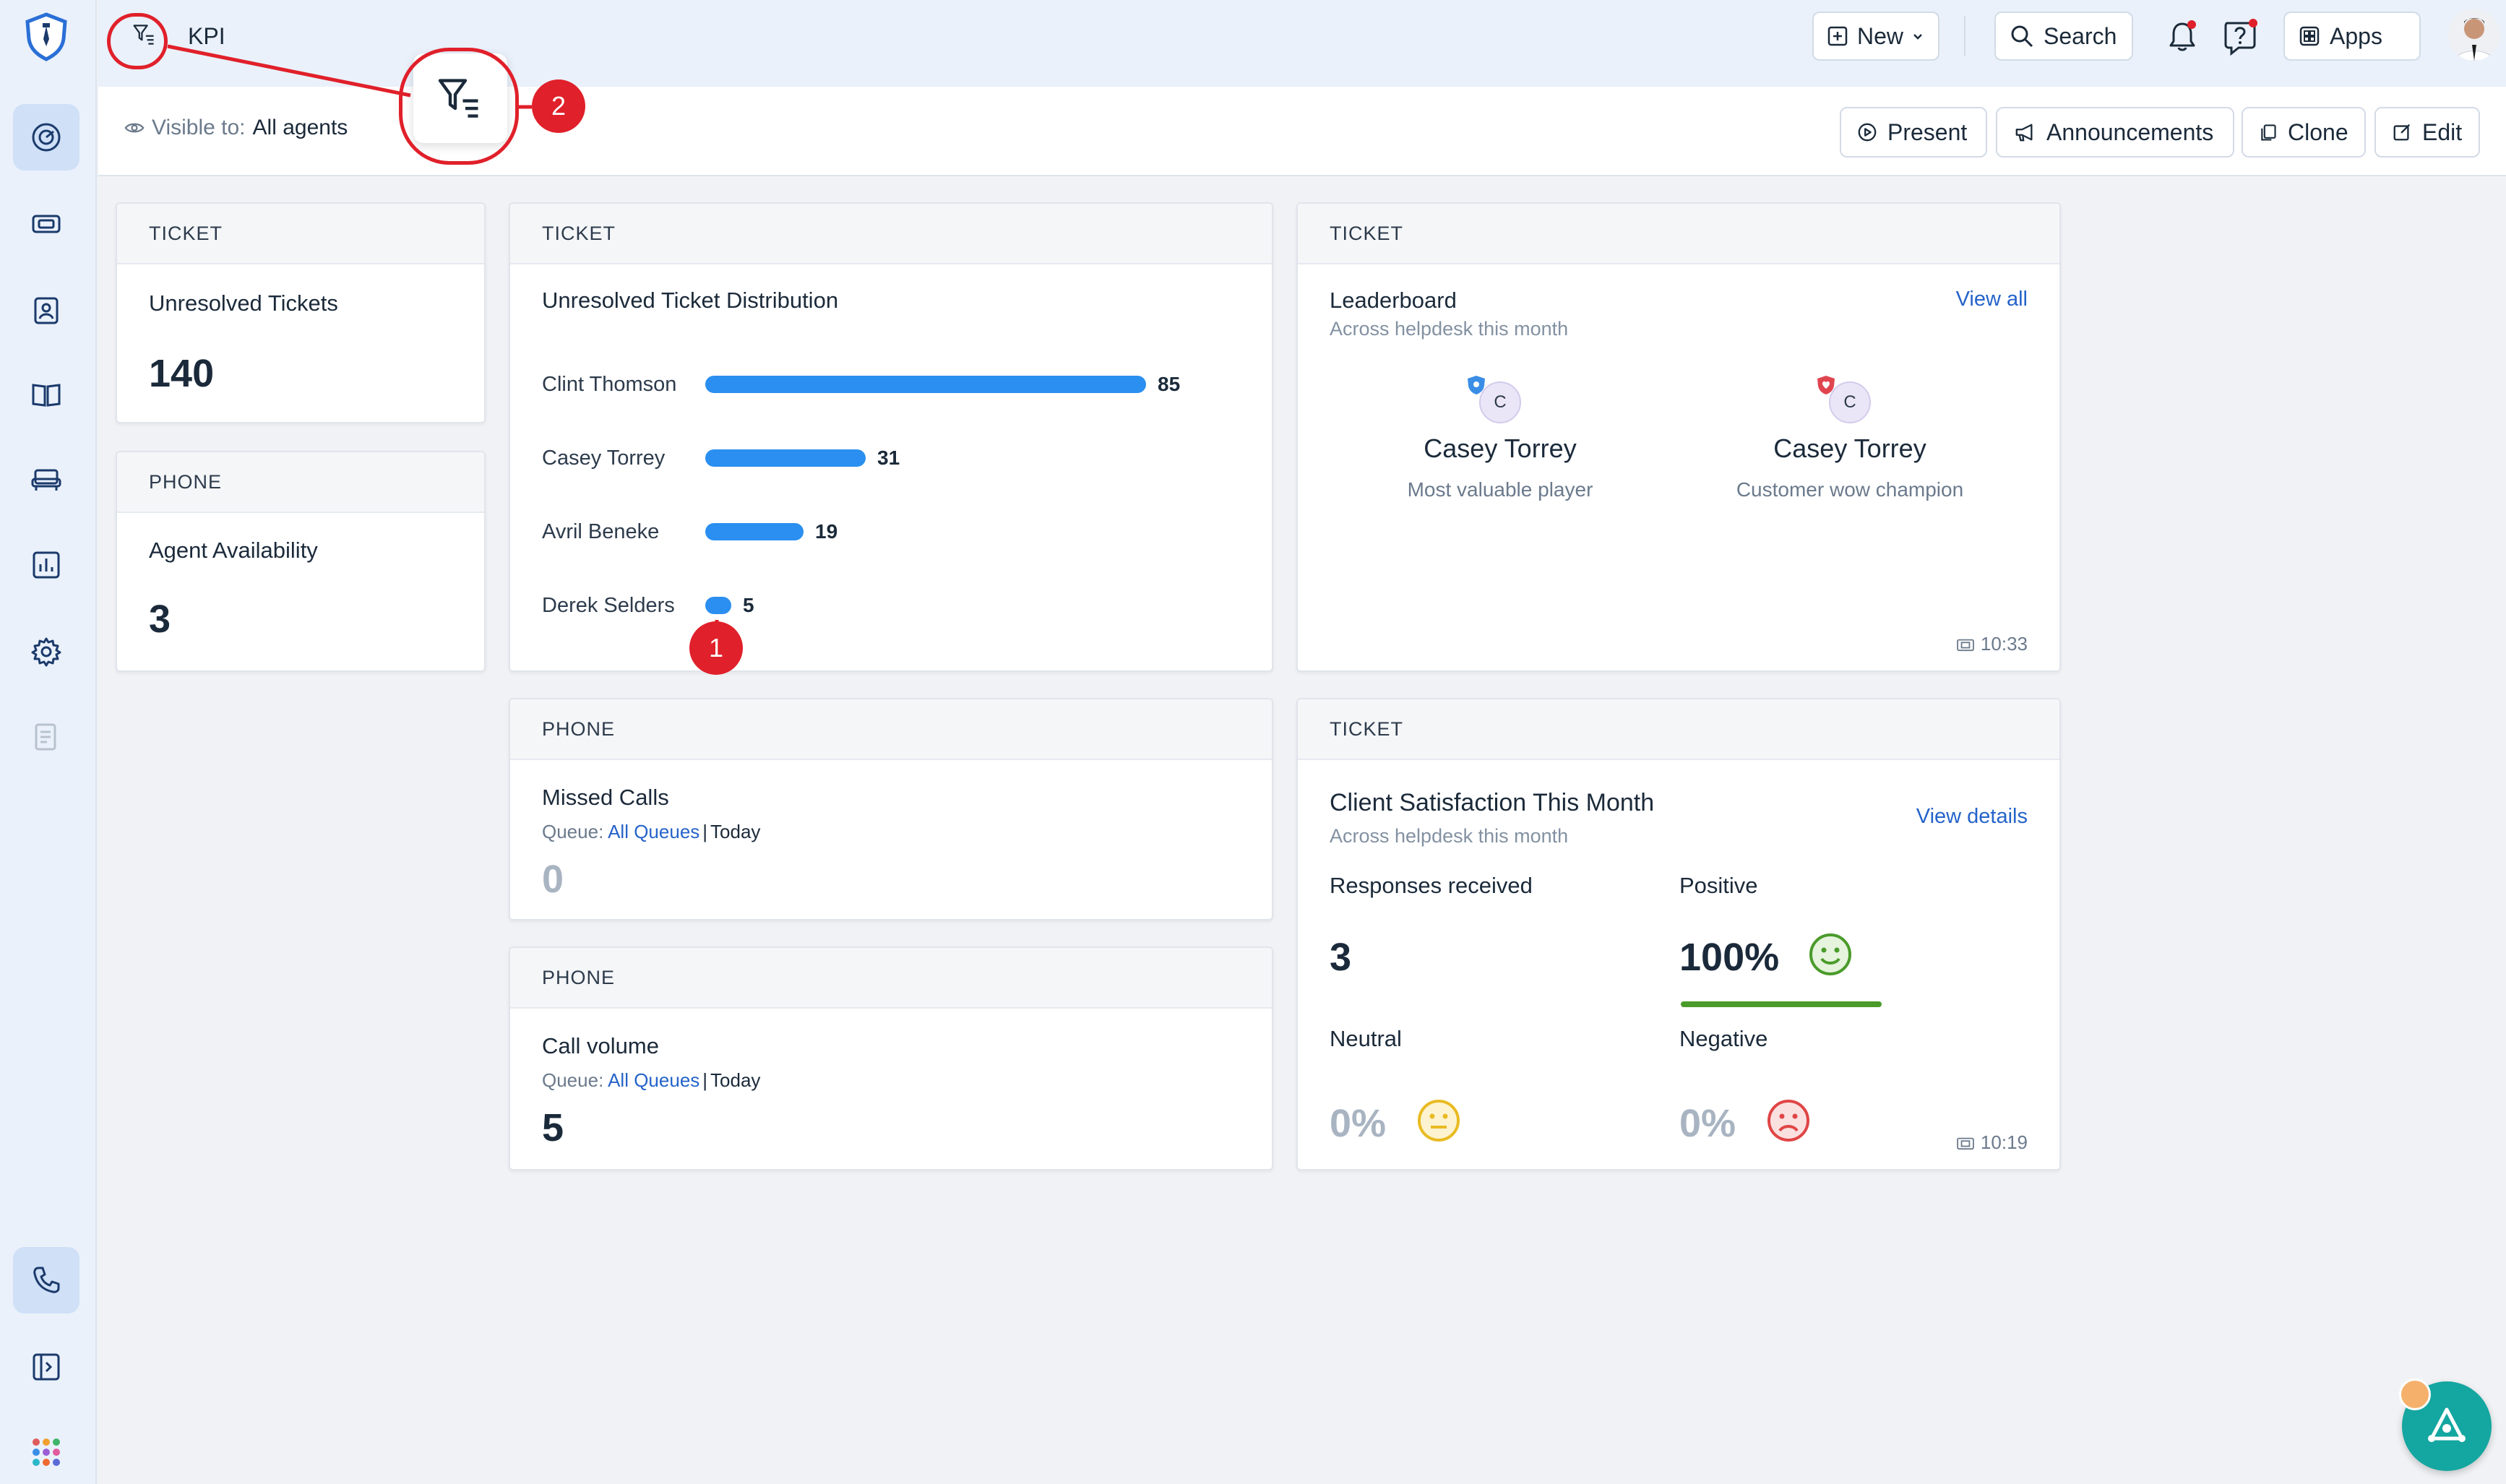 The height and width of the screenshot is (1484, 2506). What do you see at coordinates (160, 619) in the screenshot?
I see `widget-value: 3` at bounding box center [160, 619].